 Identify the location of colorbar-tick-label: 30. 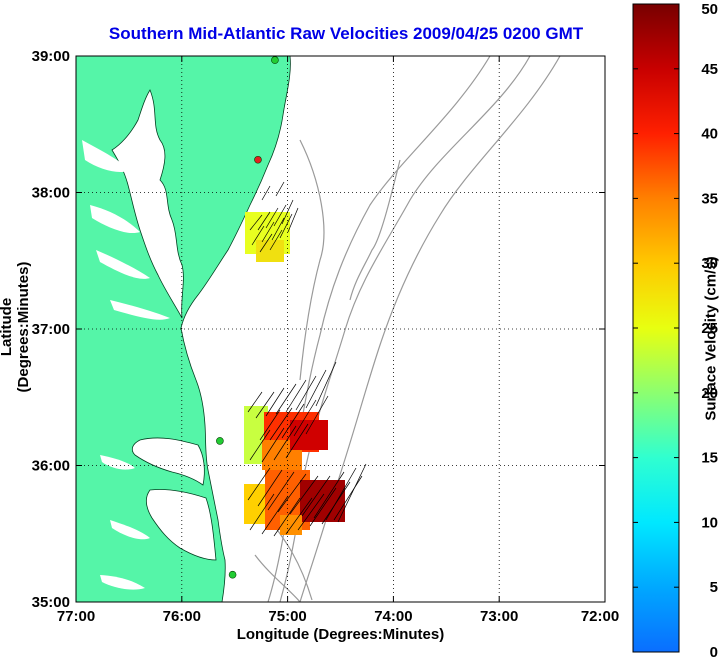
(709, 263).